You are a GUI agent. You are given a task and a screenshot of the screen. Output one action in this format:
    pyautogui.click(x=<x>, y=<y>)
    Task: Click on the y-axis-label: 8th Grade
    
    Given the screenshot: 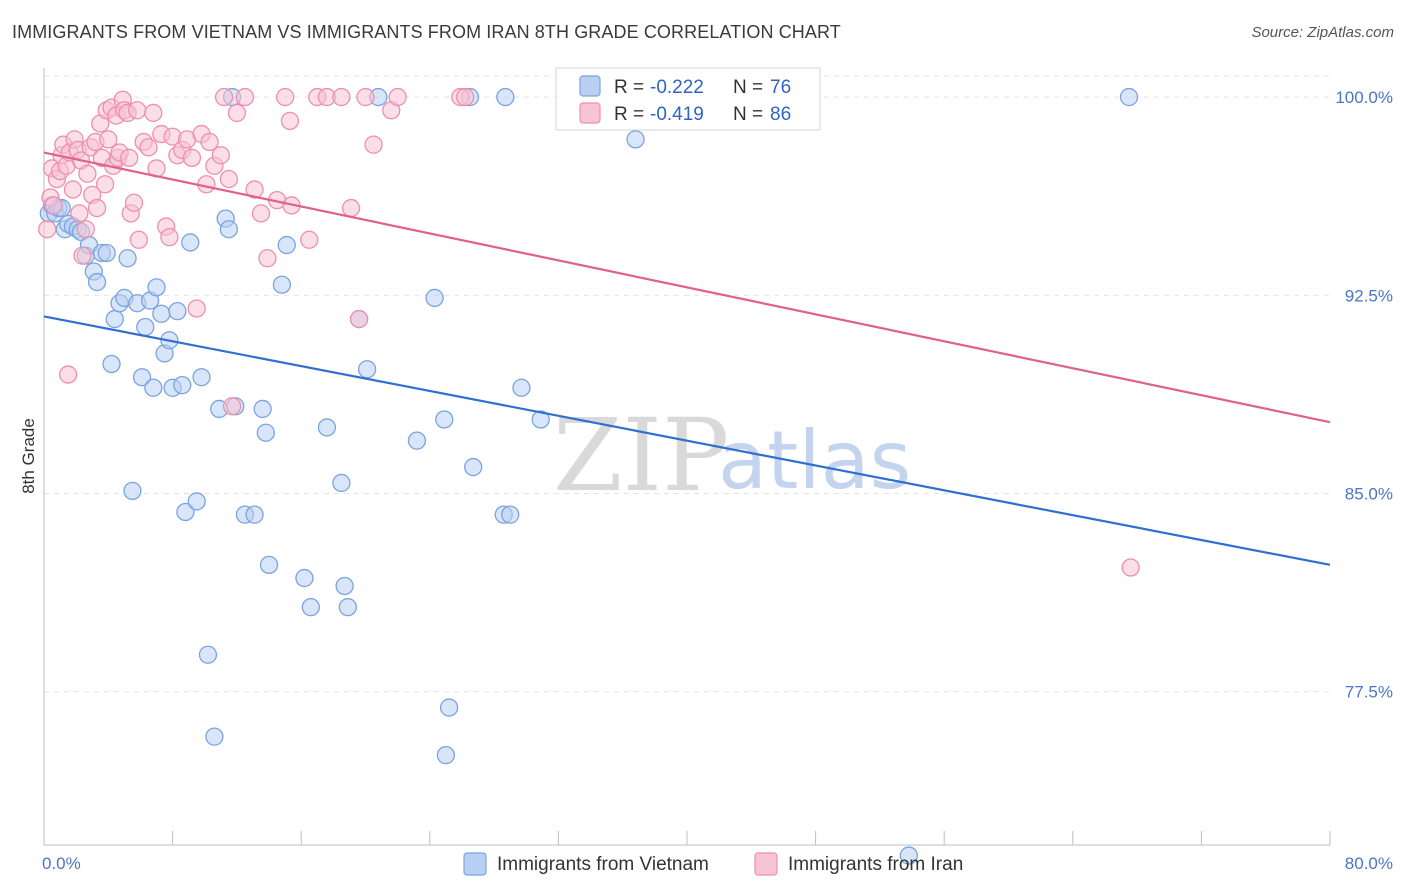 What is the action you would take?
    pyautogui.click(x=28, y=456)
    